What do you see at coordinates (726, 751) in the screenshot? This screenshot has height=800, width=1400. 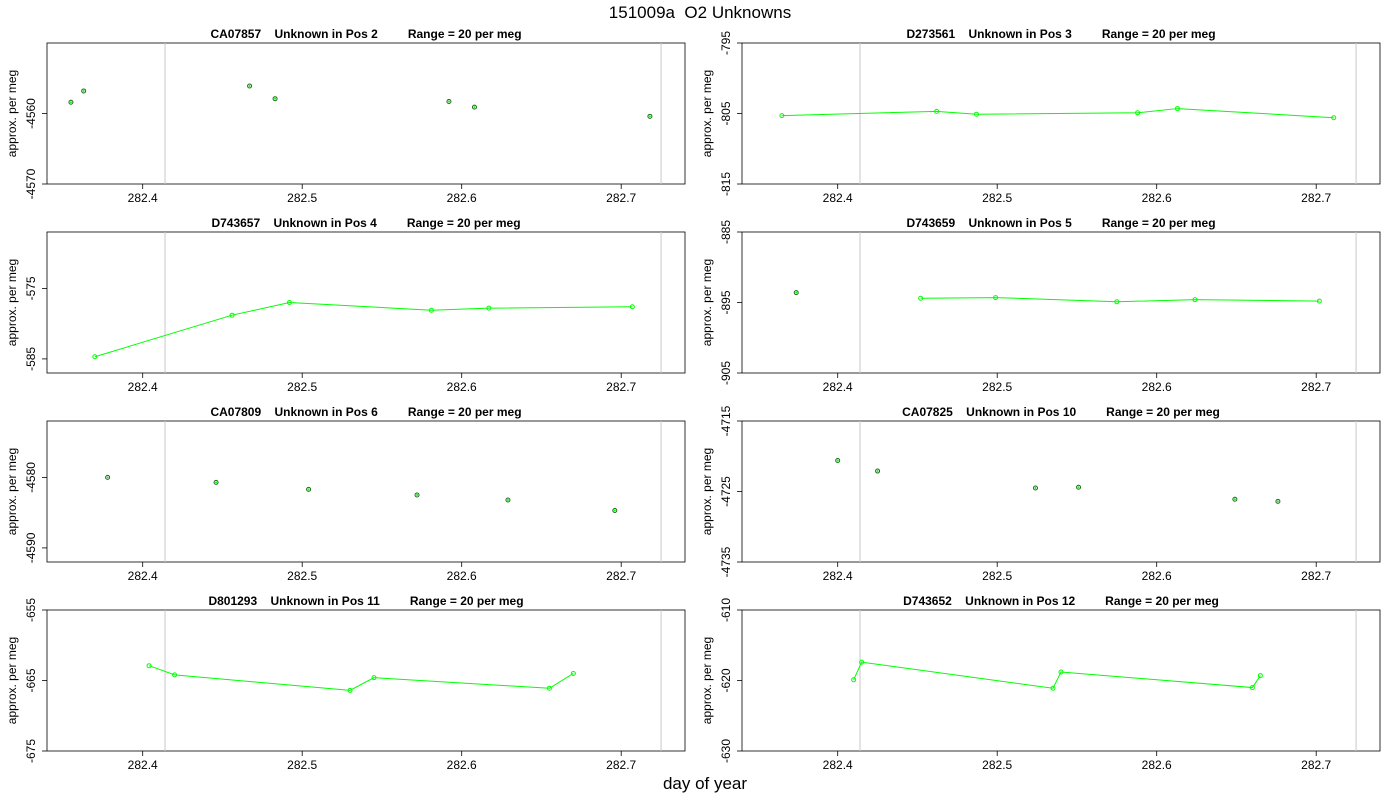 I see `y-tick-label: -630` at bounding box center [726, 751].